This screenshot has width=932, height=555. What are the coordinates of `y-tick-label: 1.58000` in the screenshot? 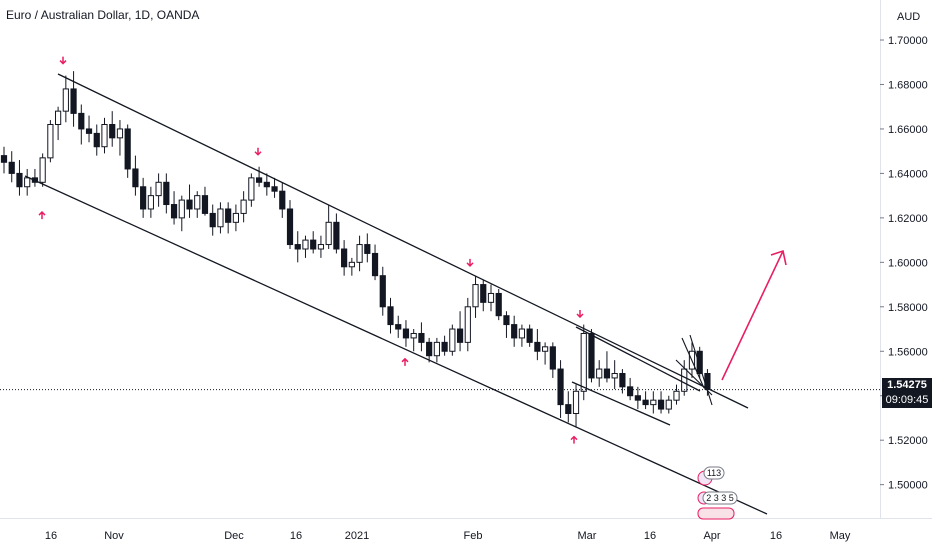 It's located at (908, 308).